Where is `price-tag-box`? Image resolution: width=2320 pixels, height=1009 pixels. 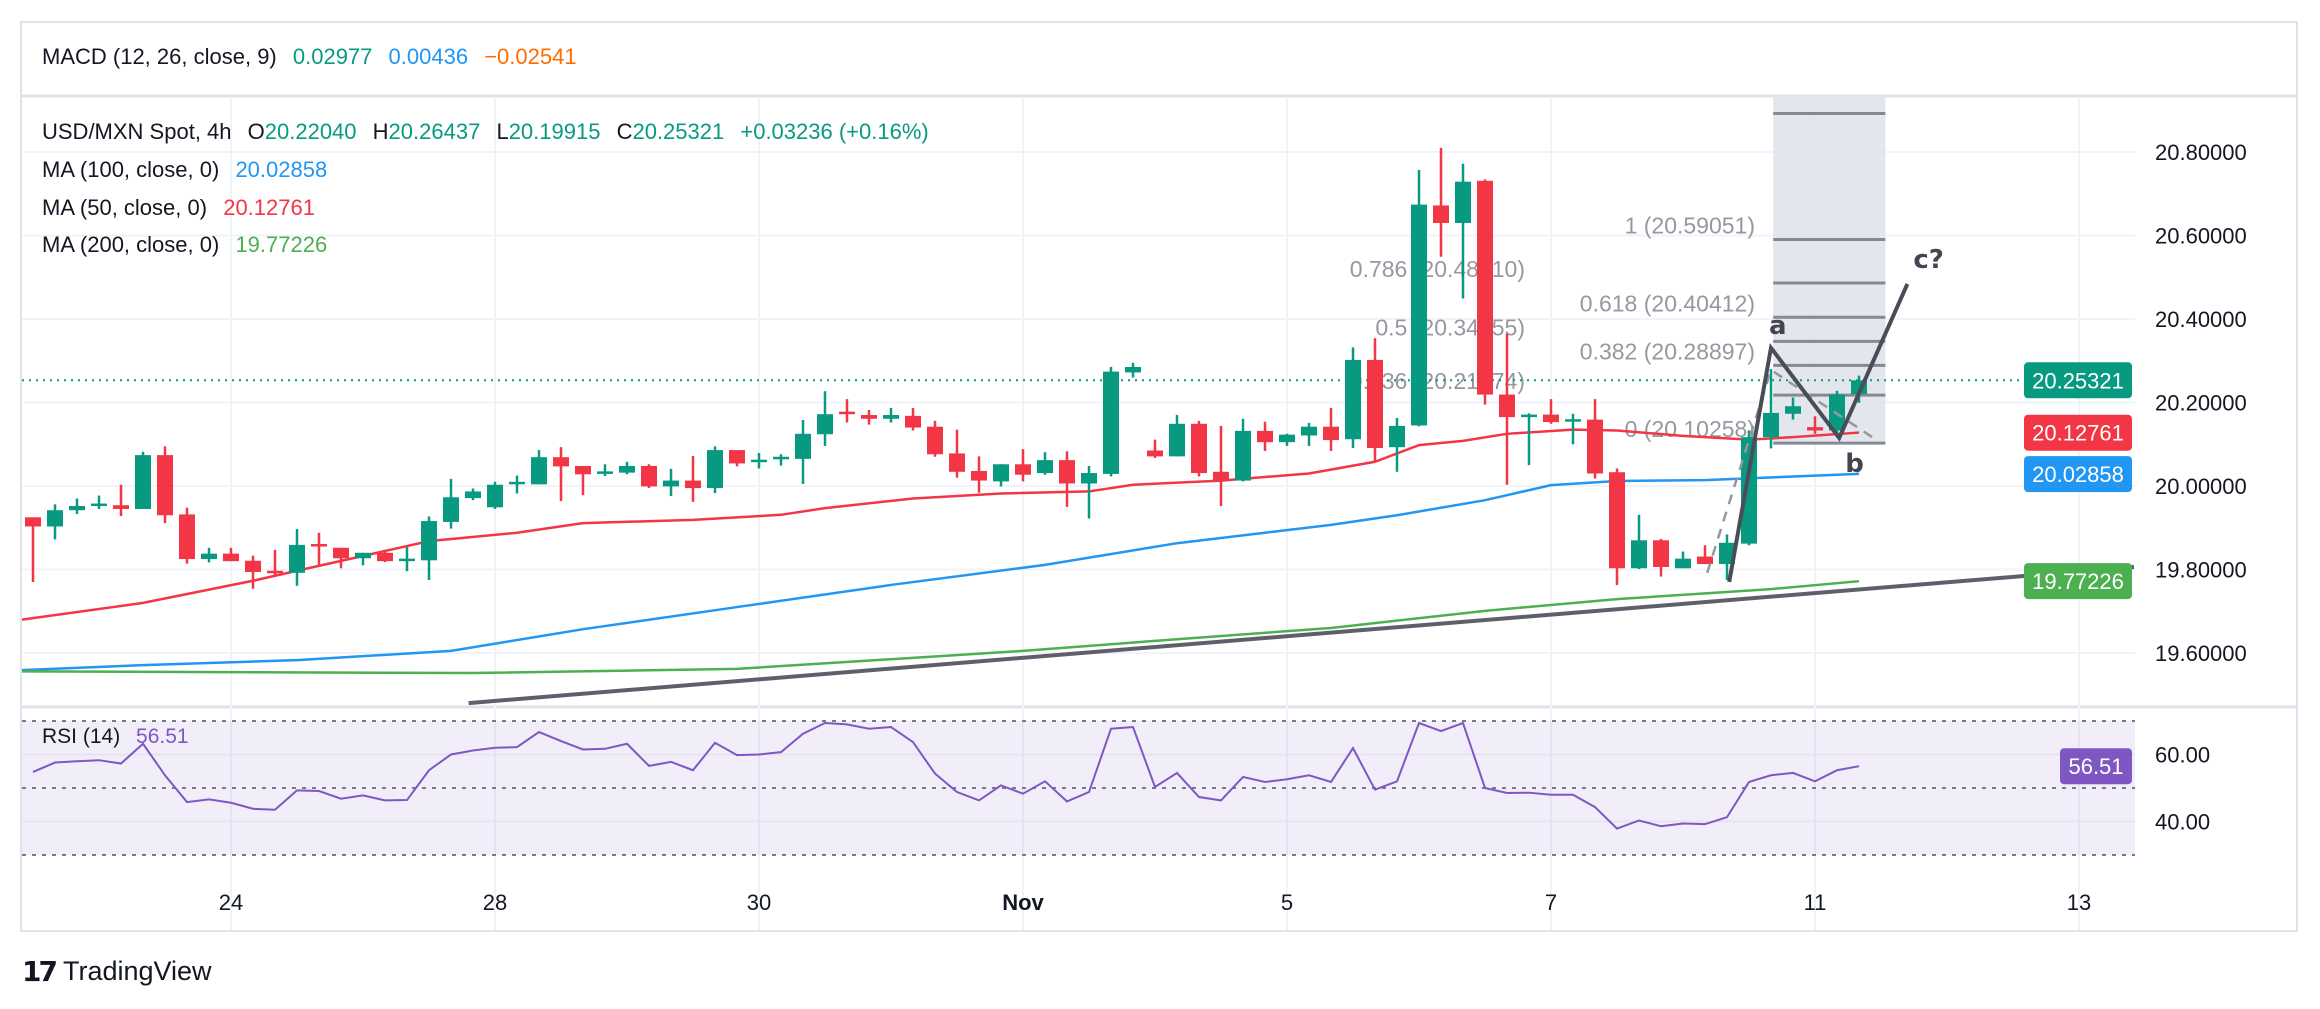 price-tag-box is located at coordinates (2078, 474).